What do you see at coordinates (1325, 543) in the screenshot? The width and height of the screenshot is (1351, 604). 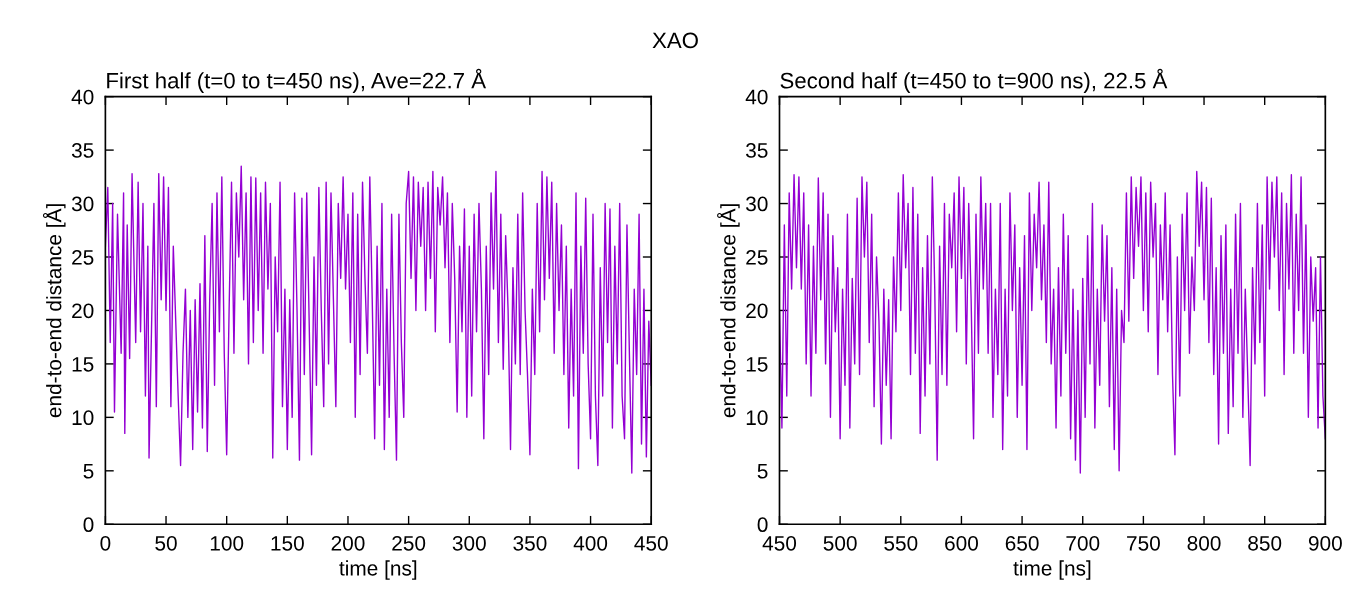 I see `x-tick-label: 900` at bounding box center [1325, 543].